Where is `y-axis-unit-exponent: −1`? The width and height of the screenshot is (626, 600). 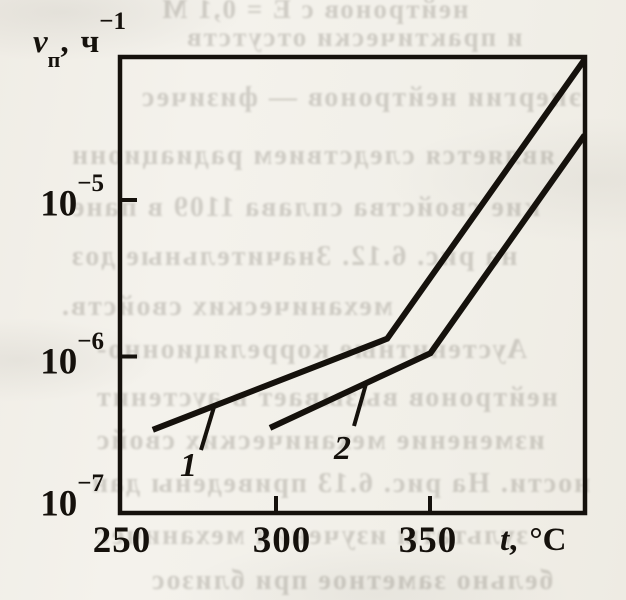 y-axis-unit-exponent: −1 is located at coordinates (112, 21).